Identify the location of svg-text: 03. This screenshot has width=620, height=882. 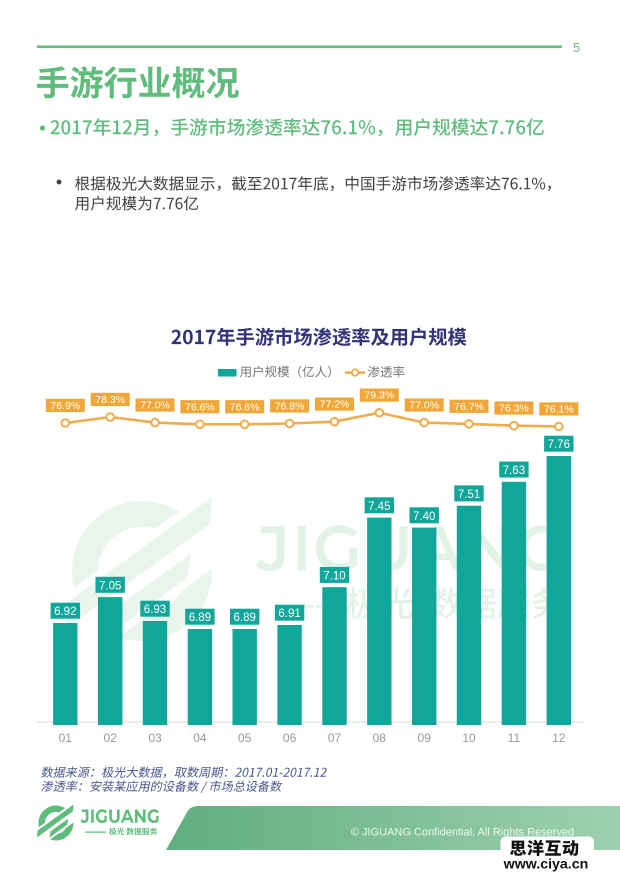
(155, 738).